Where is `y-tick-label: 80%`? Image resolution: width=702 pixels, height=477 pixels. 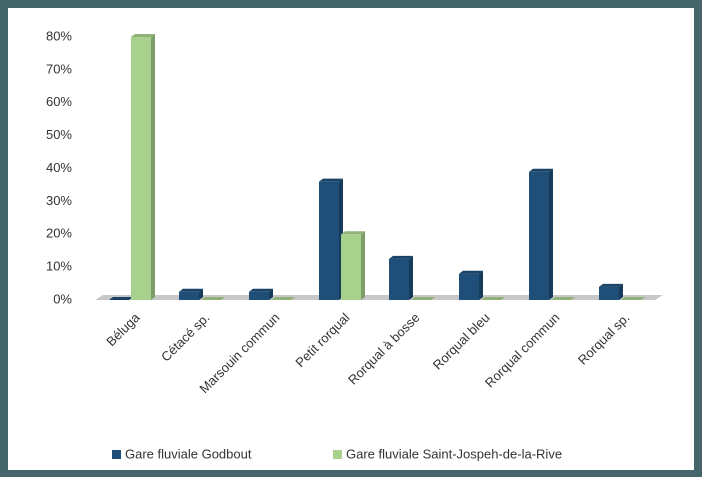
y-tick-label: 80% is located at coordinates (59, 35).